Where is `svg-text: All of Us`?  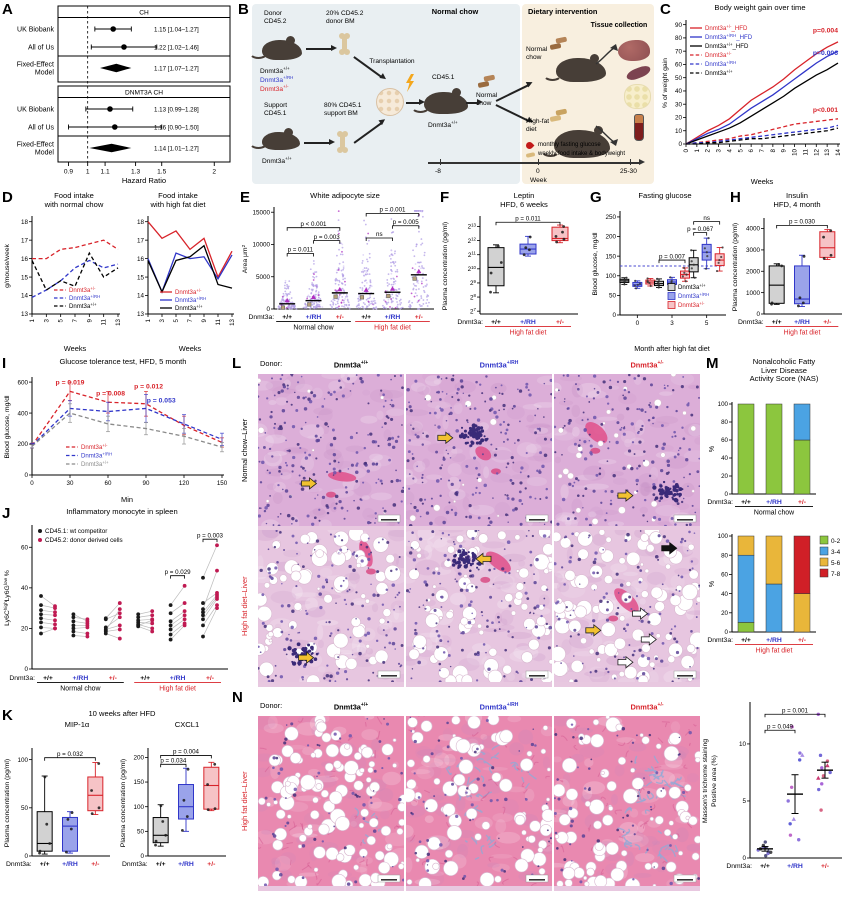 svg-text: All of Us is located at coordinates (41, 127).